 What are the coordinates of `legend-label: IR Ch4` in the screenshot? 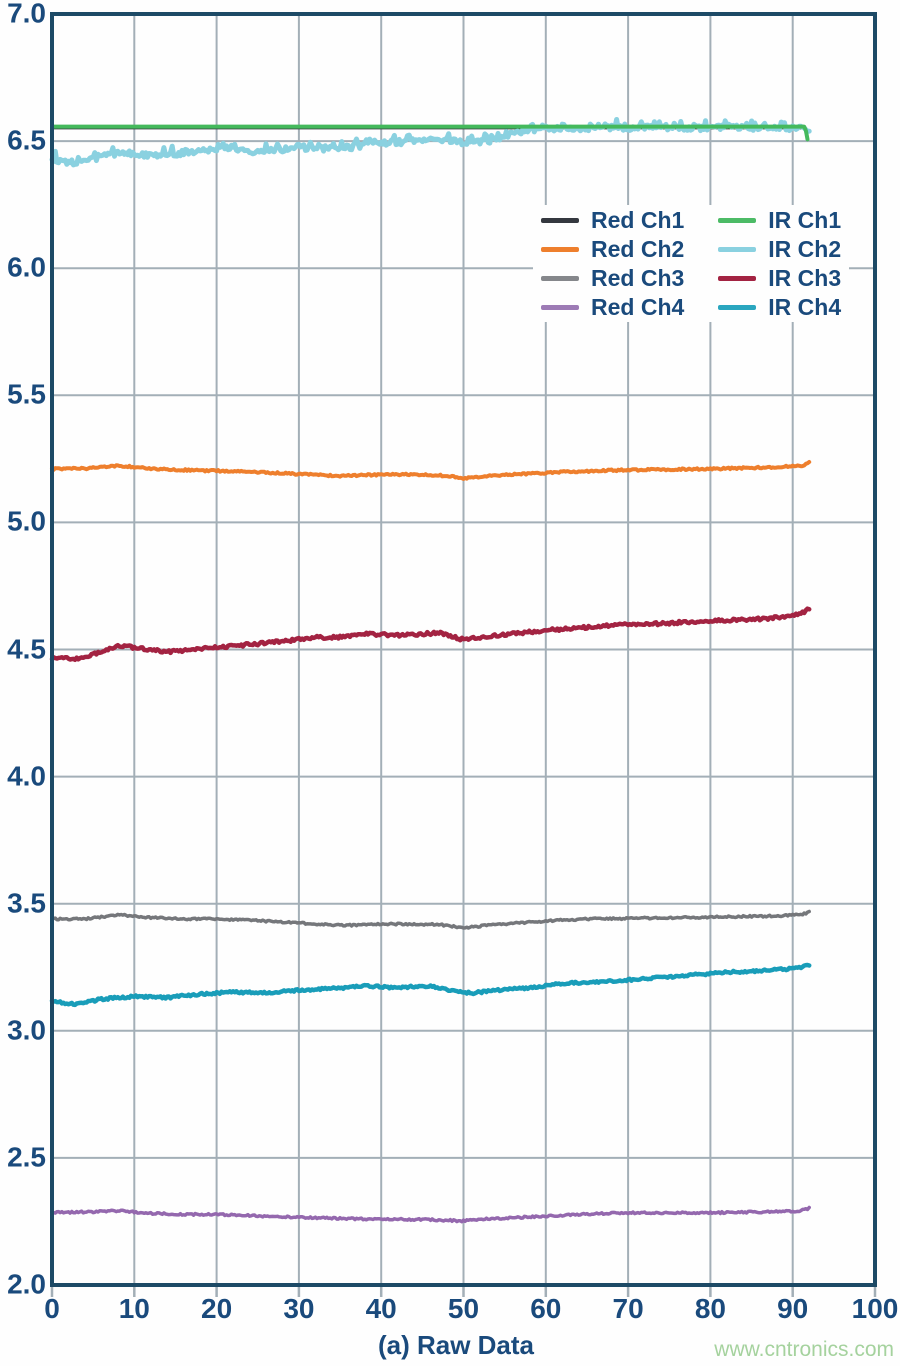 It's located at (805, 306).